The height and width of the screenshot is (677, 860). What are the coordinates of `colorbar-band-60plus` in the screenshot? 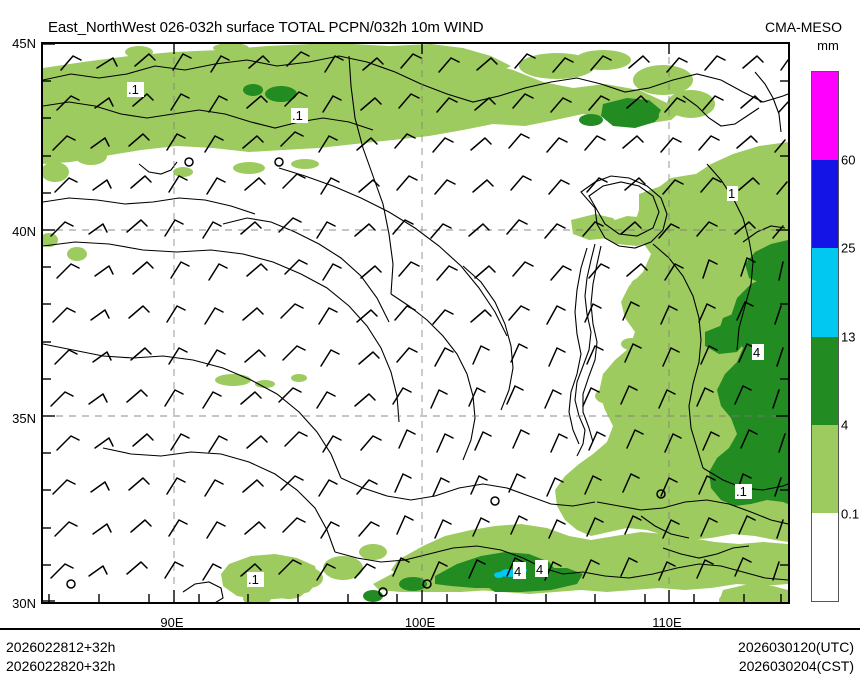 It's located at (825, 116).